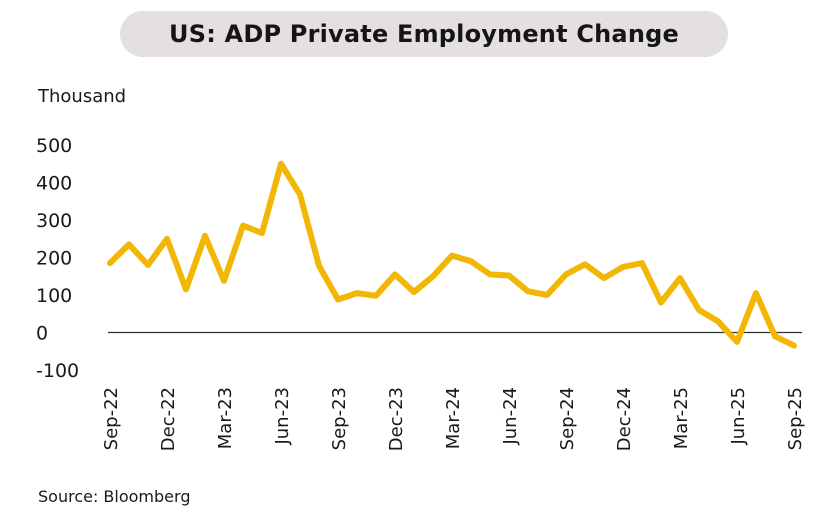 The image size is (840, 529). I want to click on y-axis-unit-label: Thousand, so click(82, 96).